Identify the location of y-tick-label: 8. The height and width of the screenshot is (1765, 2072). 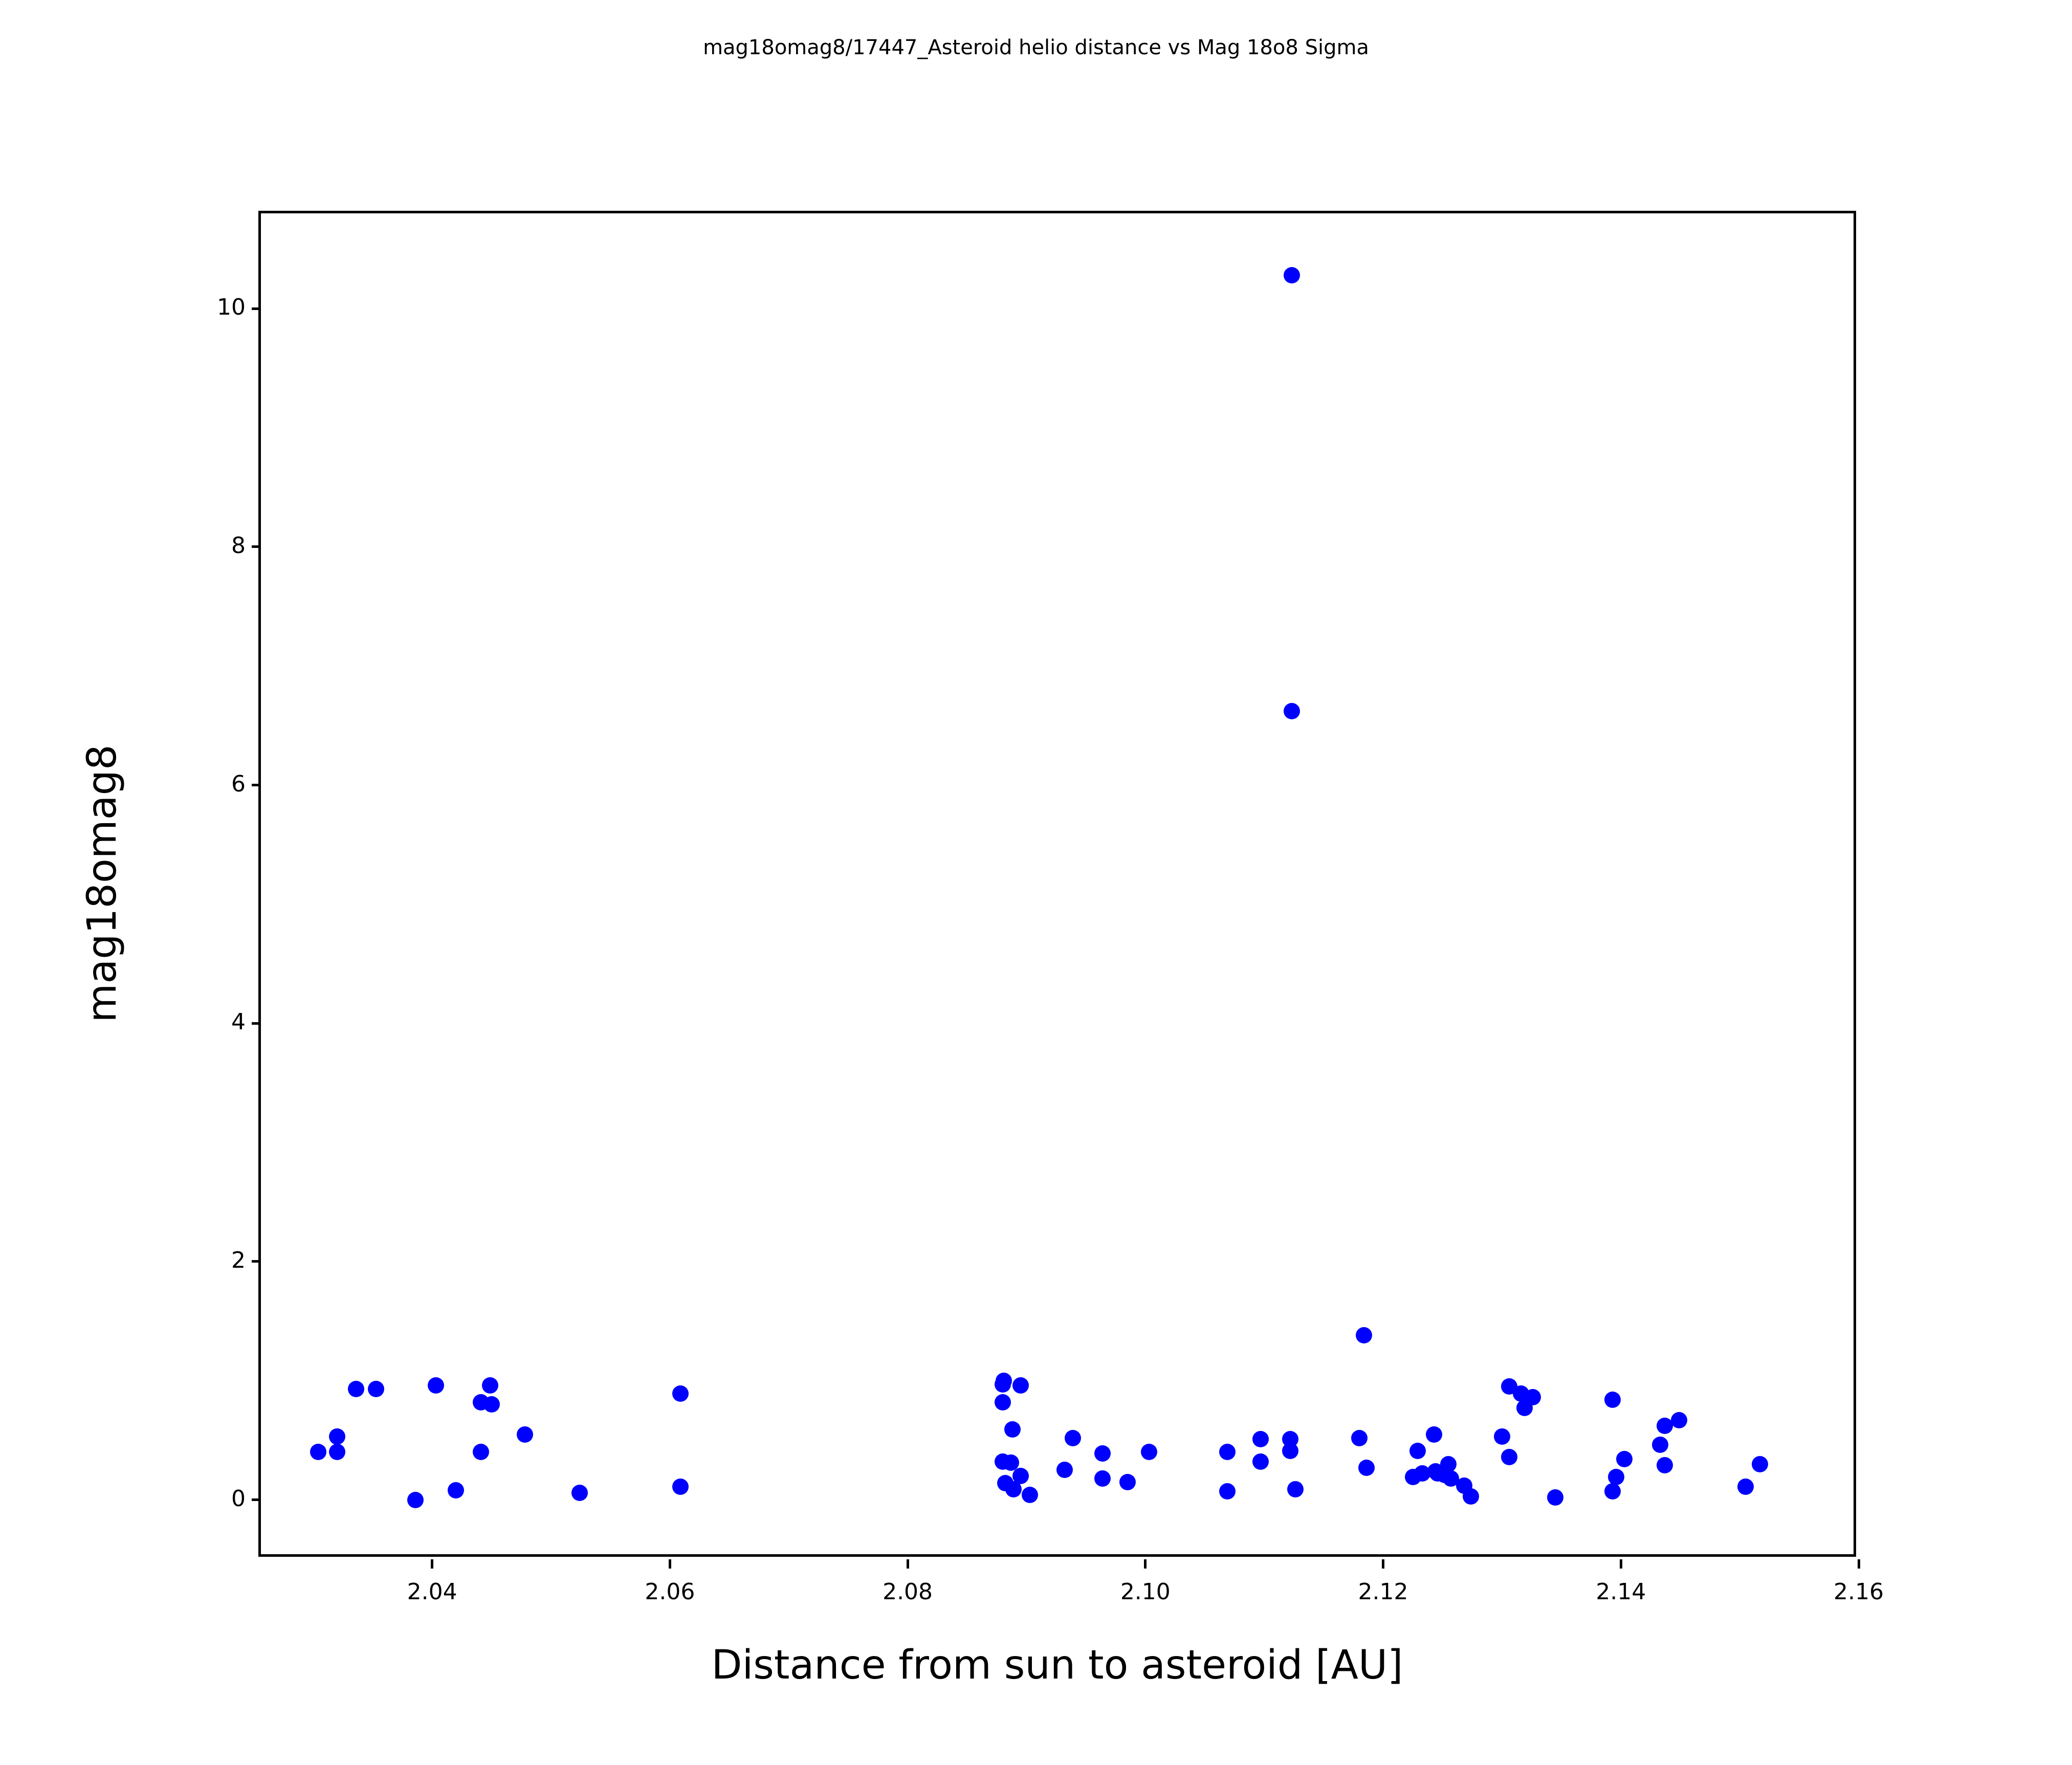
(238, 545).